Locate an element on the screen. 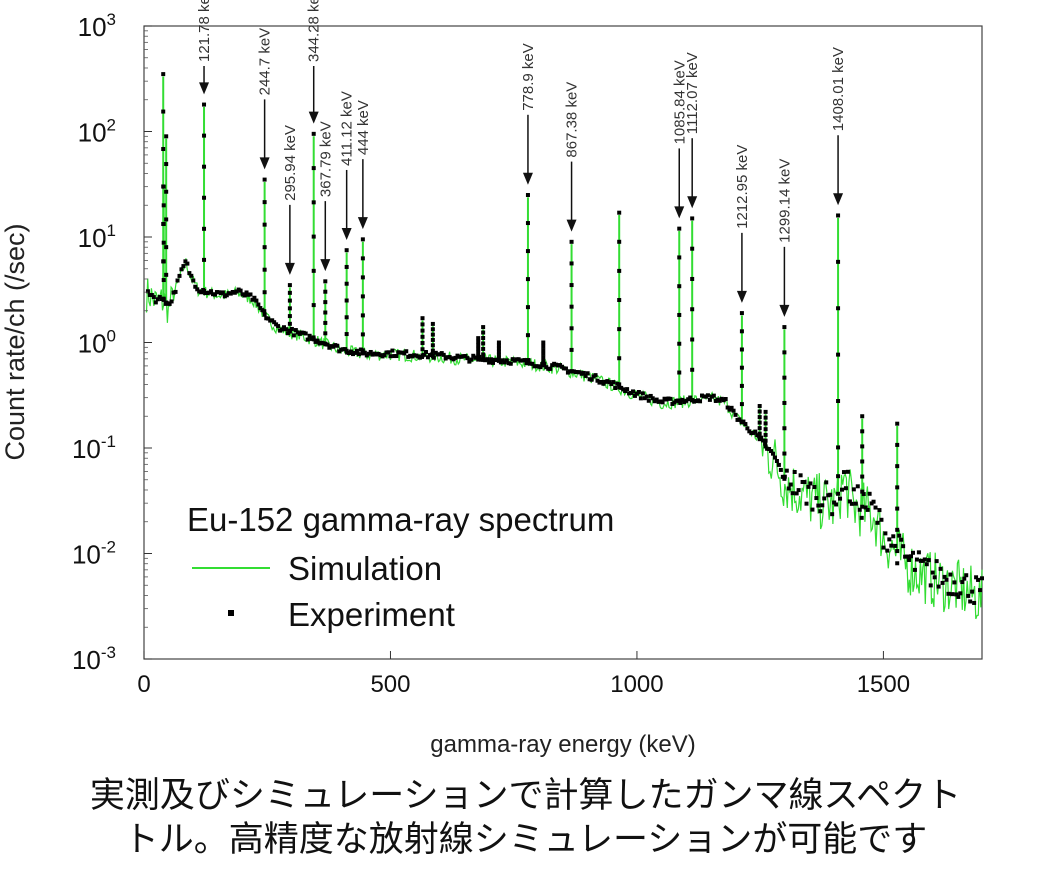  peak-label-8: 867.38 keV is located at coordinates (572, 120).